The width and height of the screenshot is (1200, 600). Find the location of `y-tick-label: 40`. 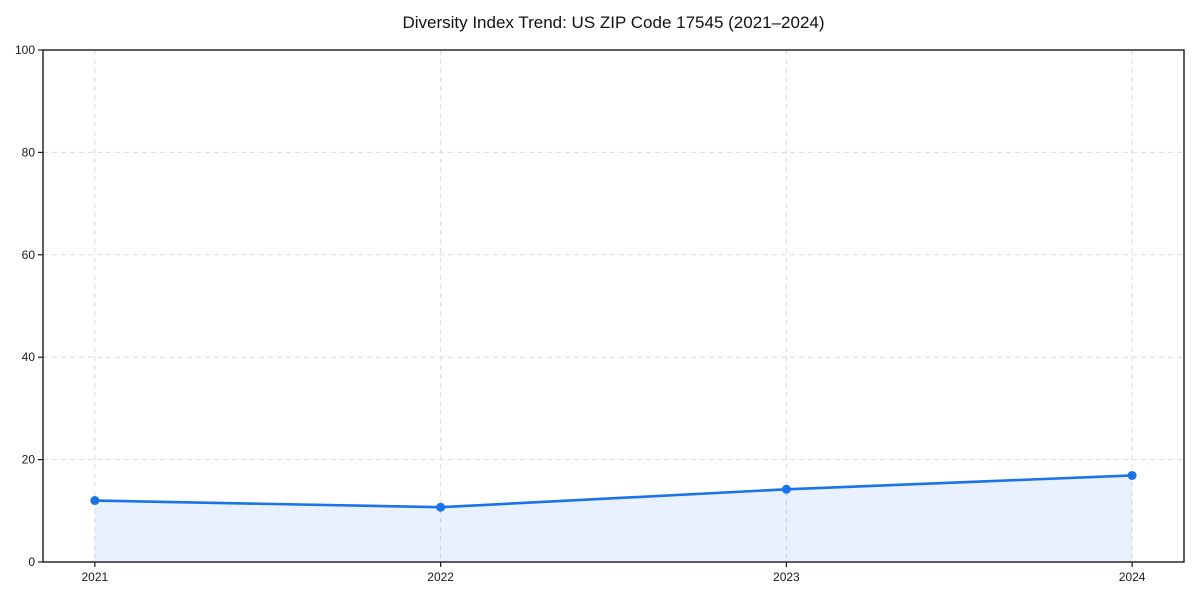

y-tick-label: 40 is located at coordinates (29, 357).